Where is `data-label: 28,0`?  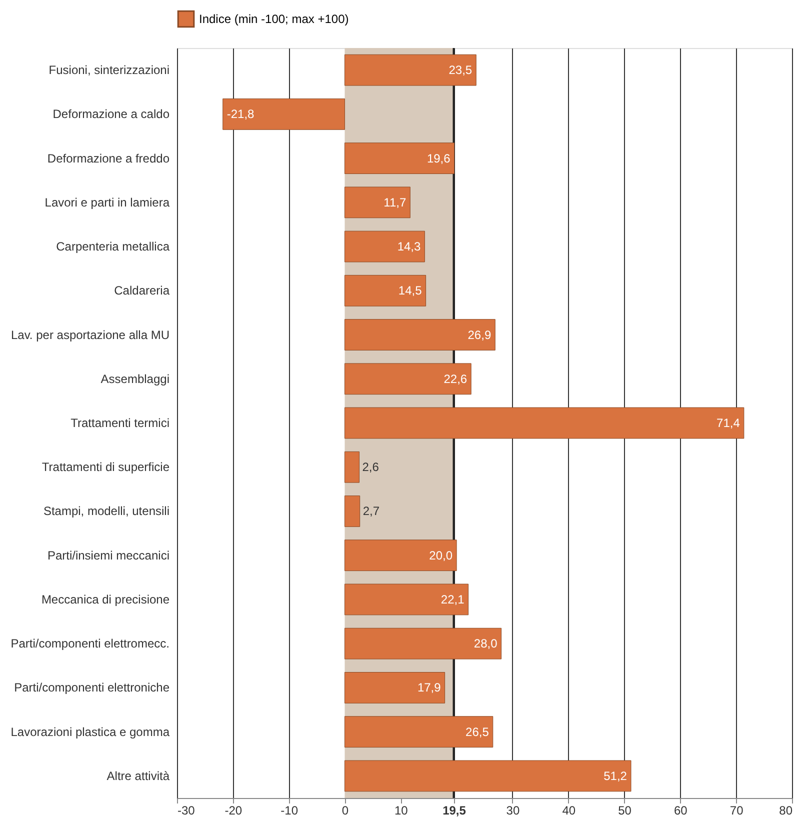 data-label: 28,0 is located at coordinates (486, 643).